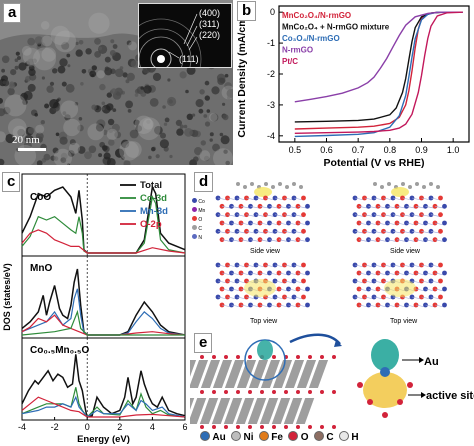 The width and height of the screenshot is (474, 446). Describe the element at coordinates (242, 437) in the screenshot. I see `legend-e-ni: Ni` at that location.